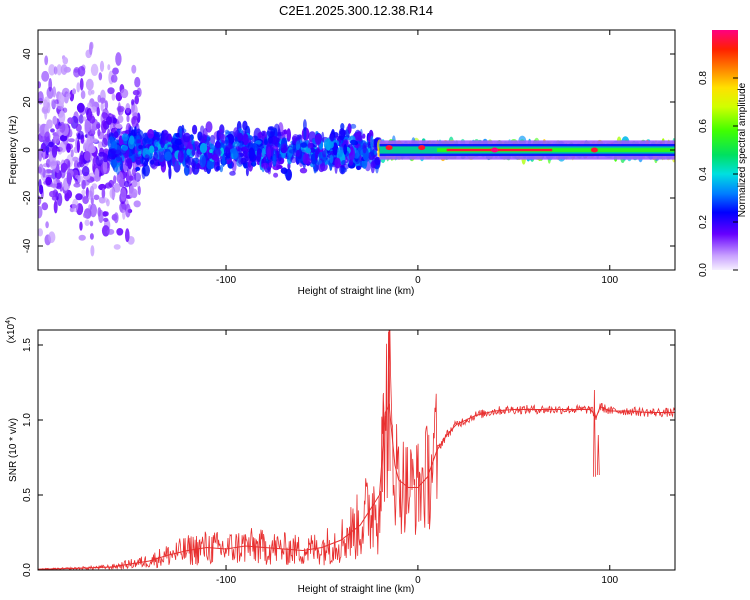  I want to click on y-tick-label: 0, so click(27, 150).